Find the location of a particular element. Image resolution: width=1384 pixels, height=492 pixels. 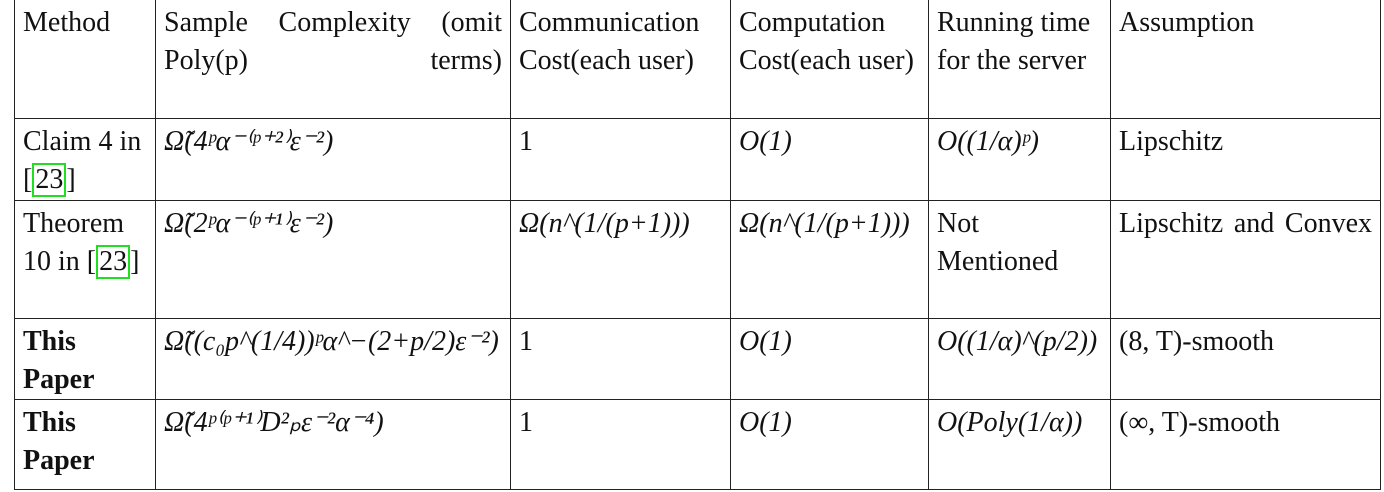

header-running-time: Running time for the server is located at coordinates (1019, 59).